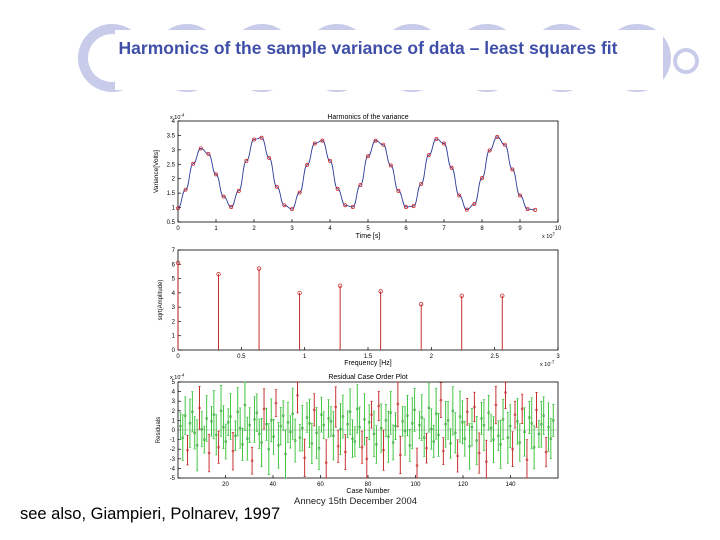  What do you see at coordinates (150, 514) in the screenshot?
I see `caption-text: see also, Giampieri, Polnarev, 1997` at bounding box center [150, 514].